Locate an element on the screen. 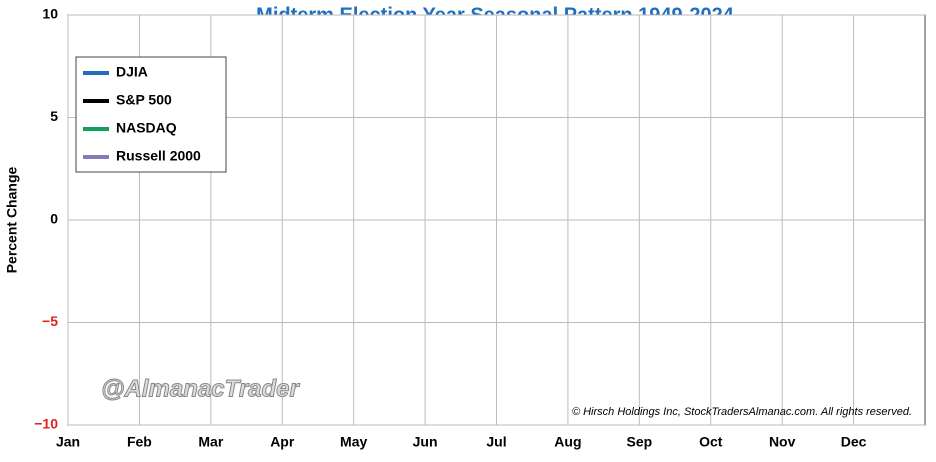 The height and width of the screenshot is (462, 936). legend-label: NASDAQ is located at coordinates (146, 128).